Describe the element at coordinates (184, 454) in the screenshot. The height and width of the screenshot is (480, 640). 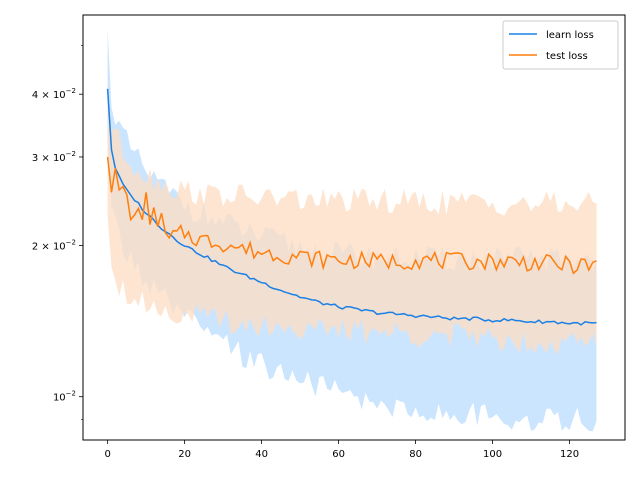
I see `x-tick-label: 20` at that location.